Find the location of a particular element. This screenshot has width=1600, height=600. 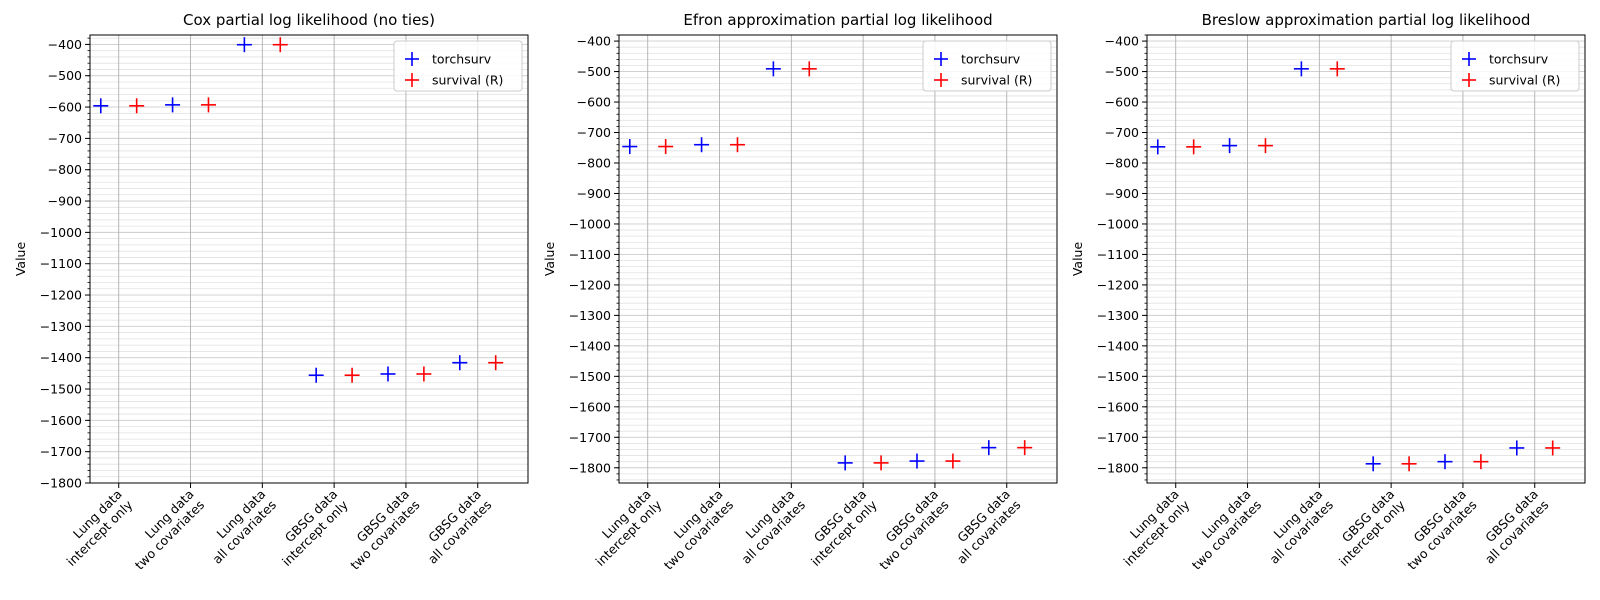

y-tick-label: −1600 is located at coordinates (1118, 406).